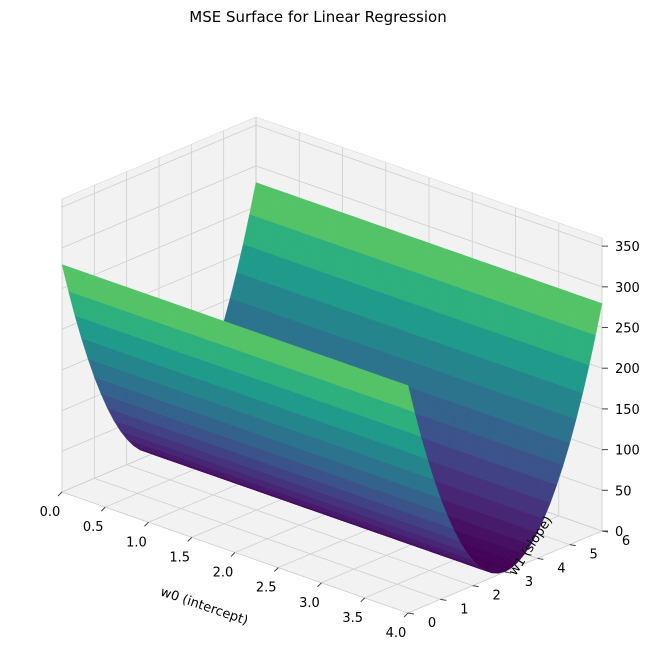 Image resolution: width=646 pixels, height=660 pixels. Describe the element at coordinates (432, 623) in the screenshot. I see `y-tick-label: 0` at that location.